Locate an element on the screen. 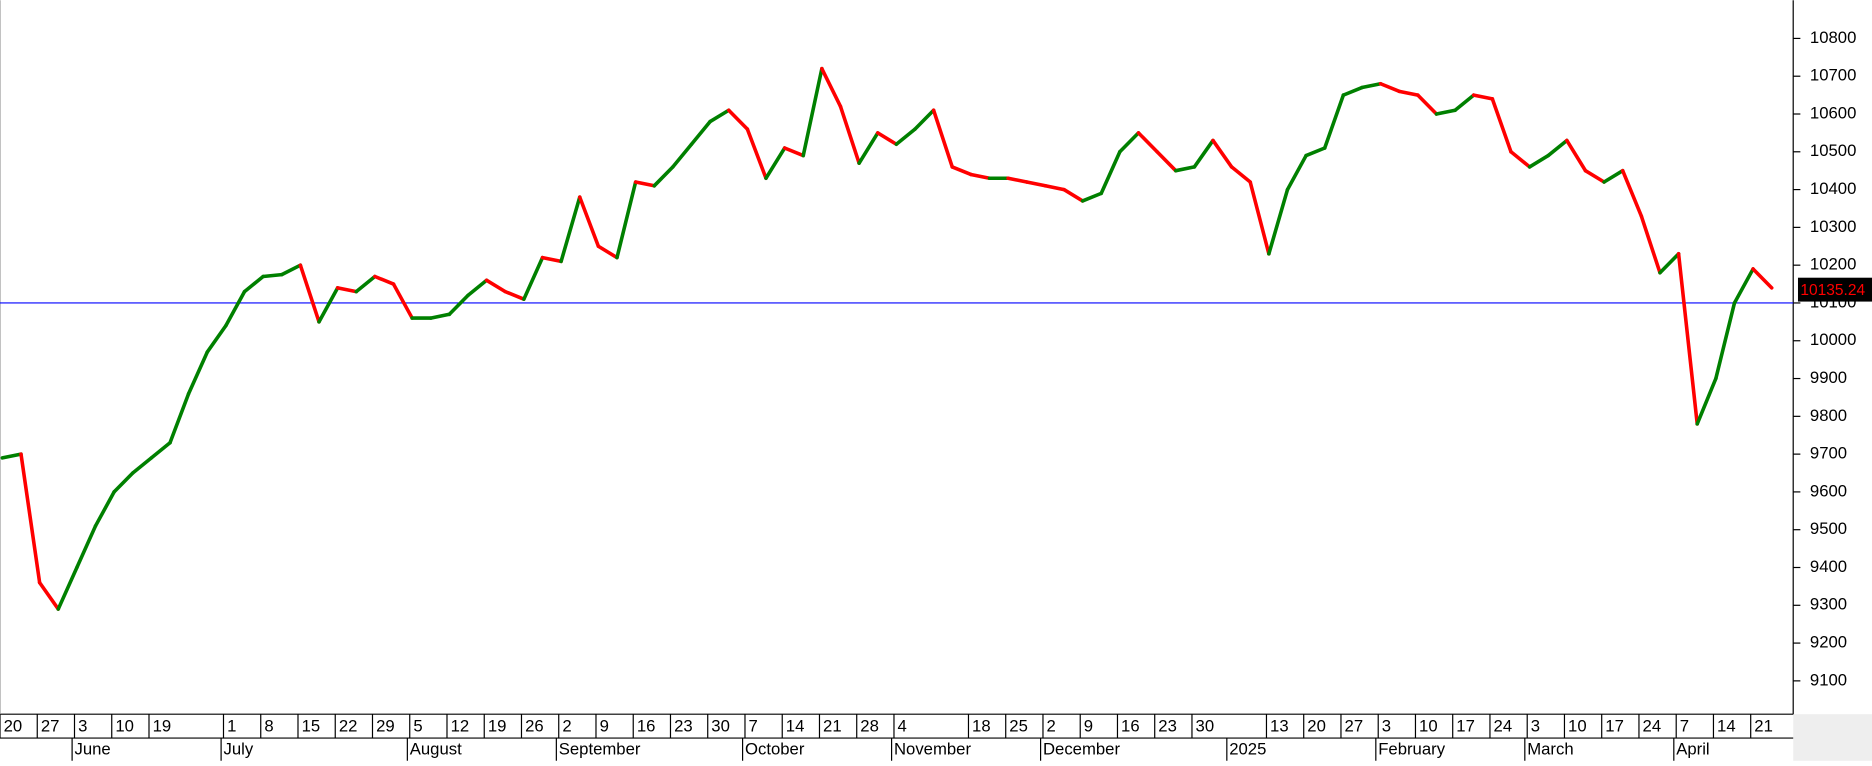  x-tick-label: 15 is located at coordinates (311, 726).